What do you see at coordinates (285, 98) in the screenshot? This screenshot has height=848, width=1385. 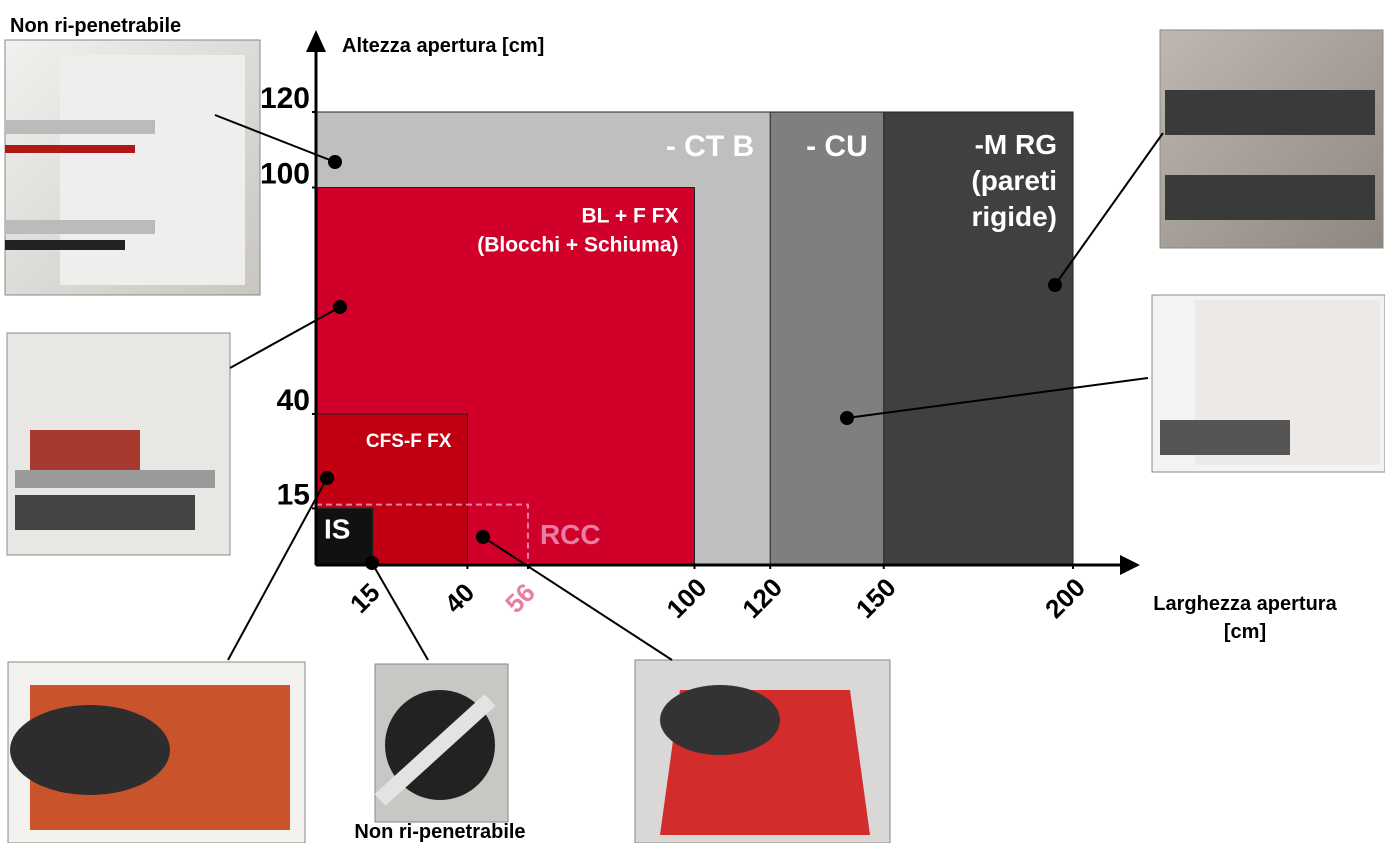 I see `y-tick-label: 120` at bounding box center [285, 98].